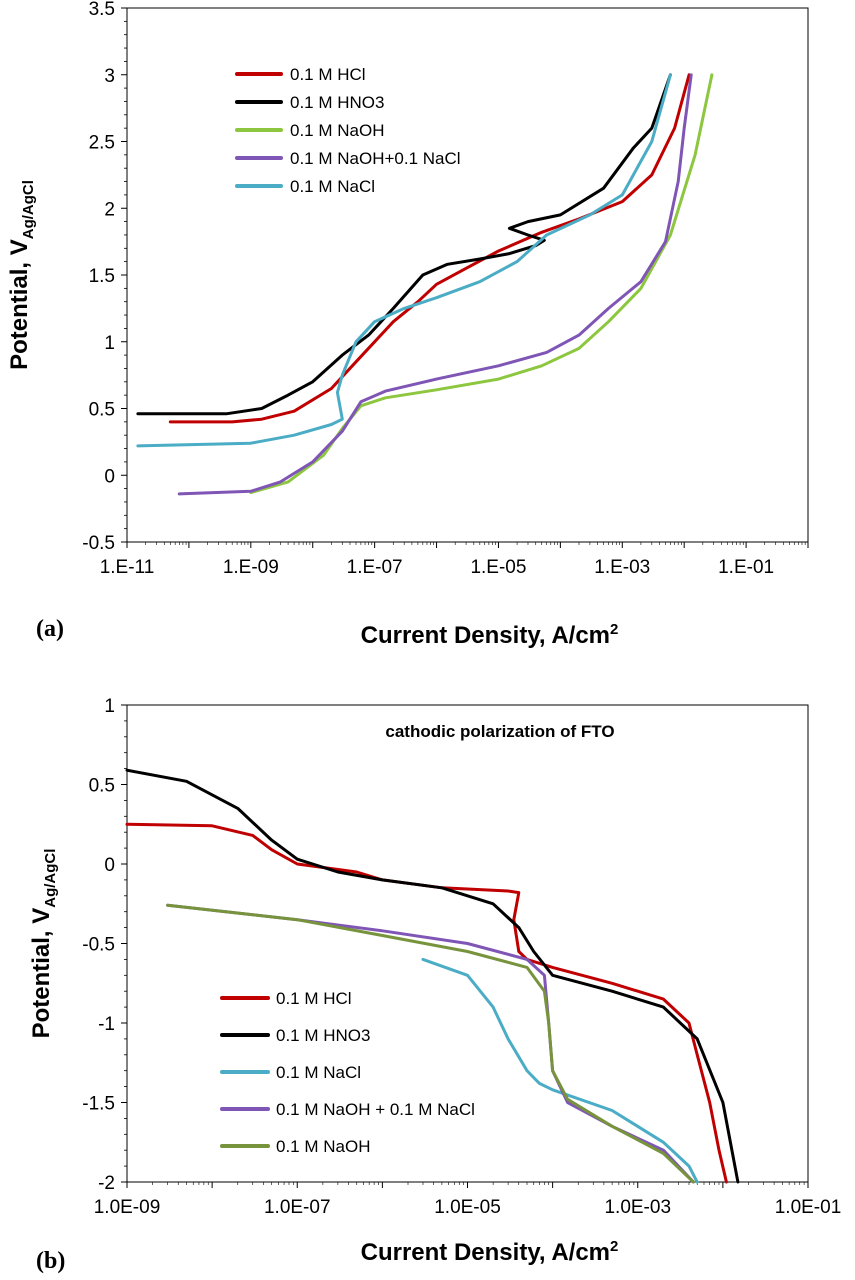  Describe the element at coordinates (50, 629) in the screenshot. I see `panel-label: (a)` at that location.